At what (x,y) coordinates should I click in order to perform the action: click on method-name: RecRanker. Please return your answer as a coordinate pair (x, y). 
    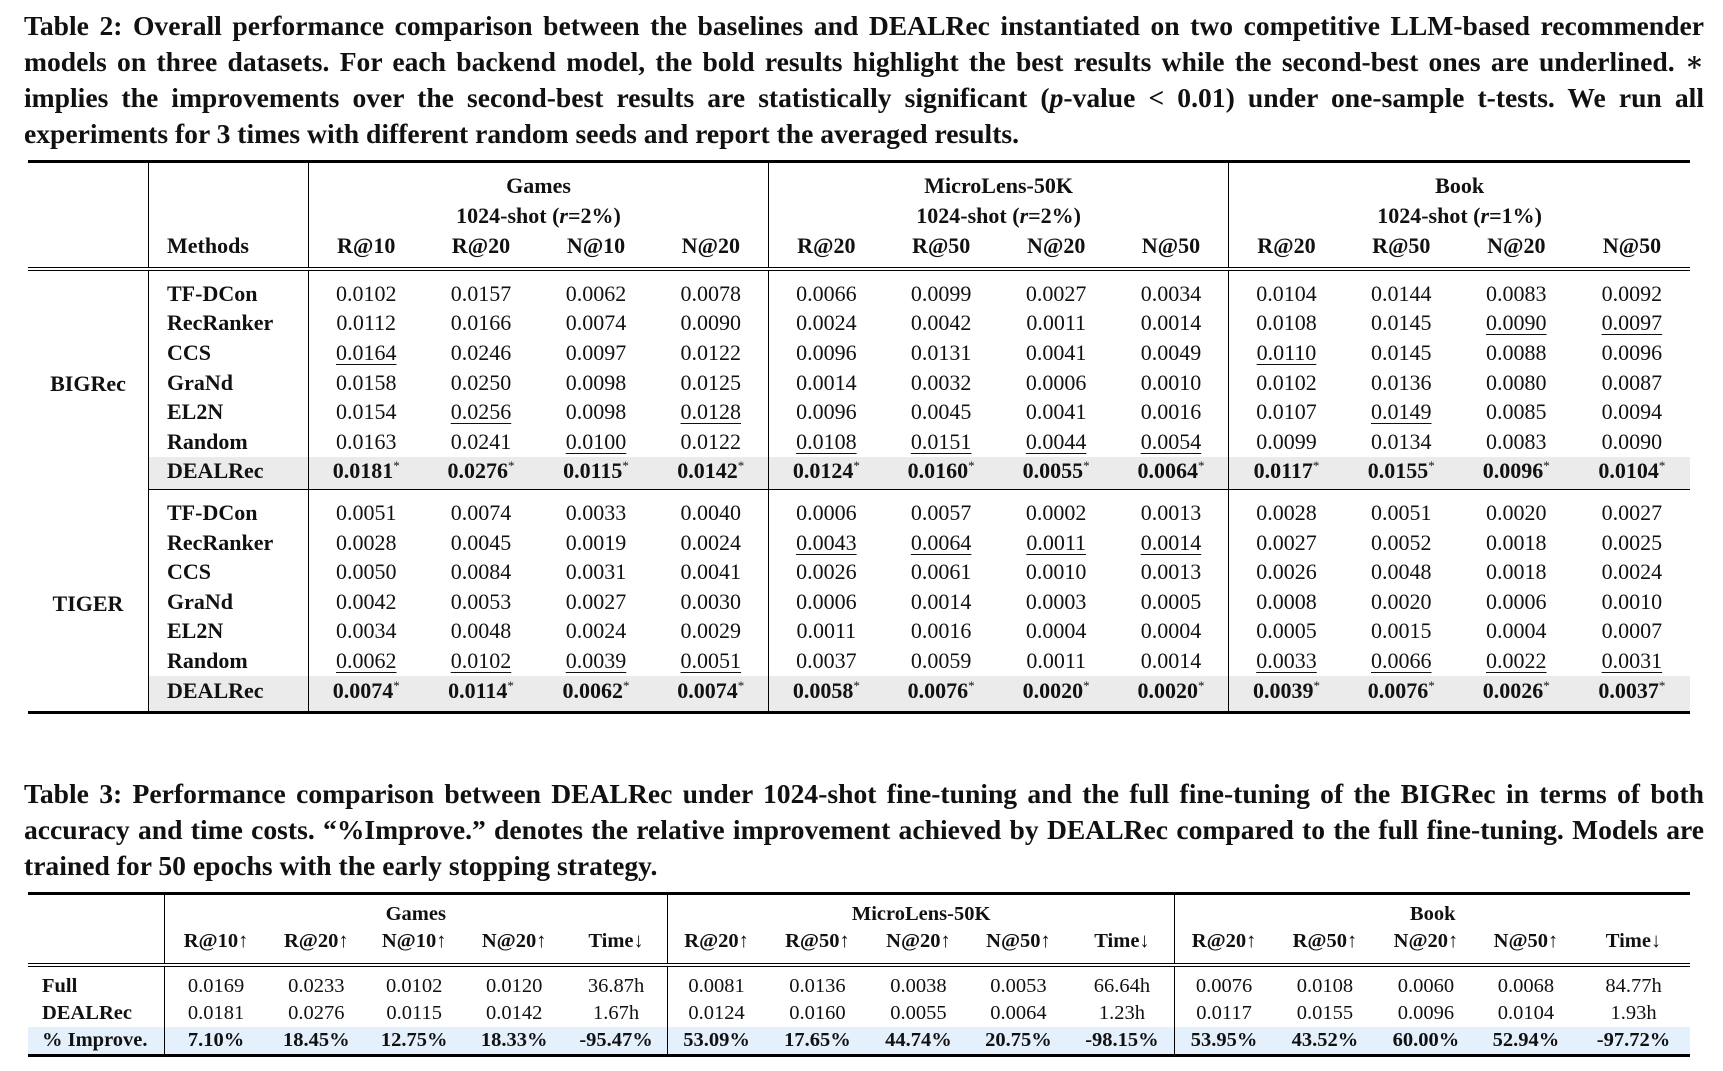
    Looking at the image, I should click on (228, 542).